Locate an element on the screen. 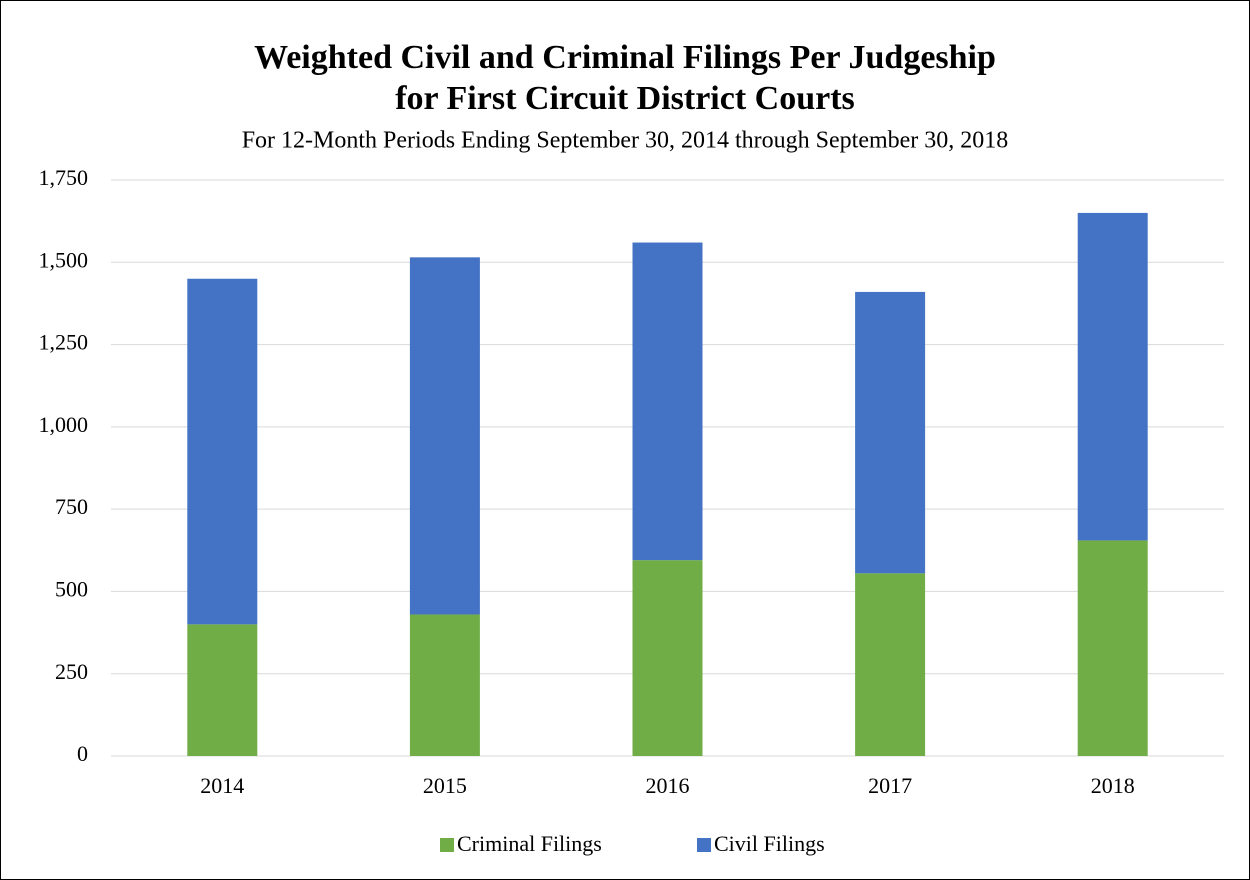  x-tick-label: 2018 is located at coordinates (1113, 785).